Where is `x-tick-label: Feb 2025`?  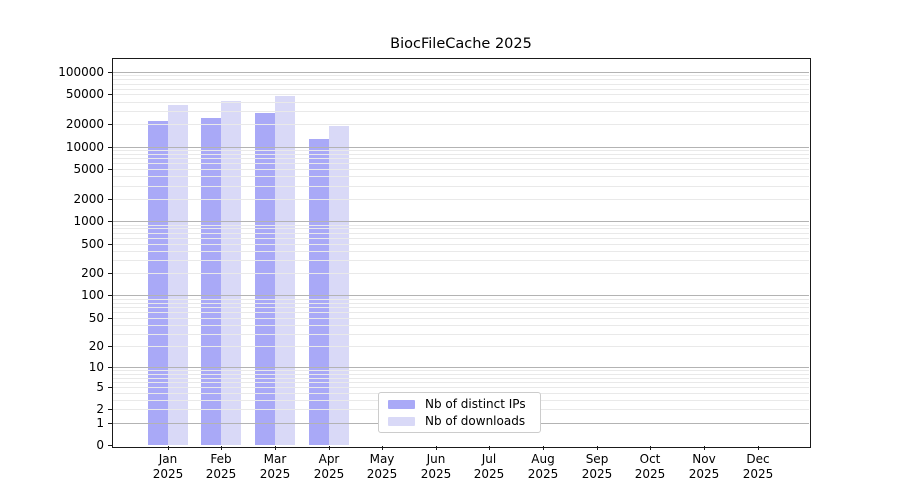 x-tick-label: Feb 2025 is located at coordinates (221, 466).